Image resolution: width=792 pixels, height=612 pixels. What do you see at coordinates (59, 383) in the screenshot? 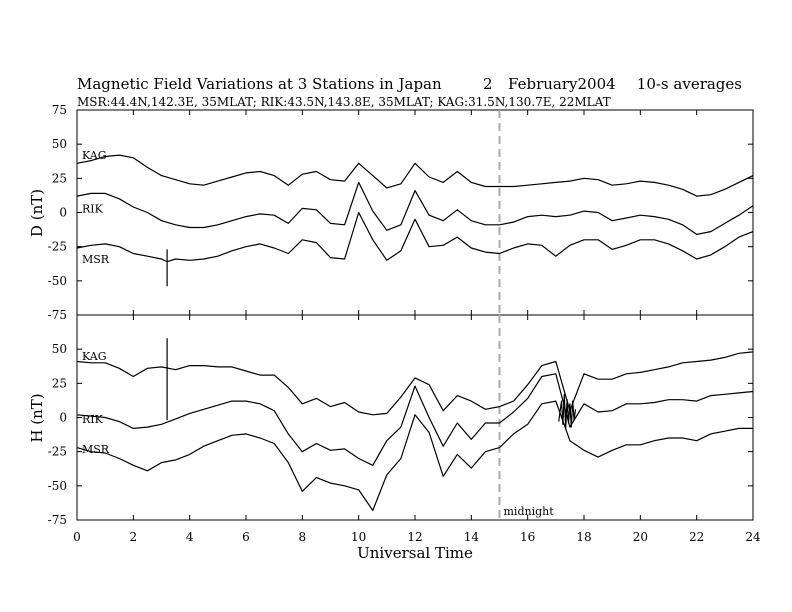
I see `panel-1-ytick-label-2: 25` at bounding box center [59, 383].